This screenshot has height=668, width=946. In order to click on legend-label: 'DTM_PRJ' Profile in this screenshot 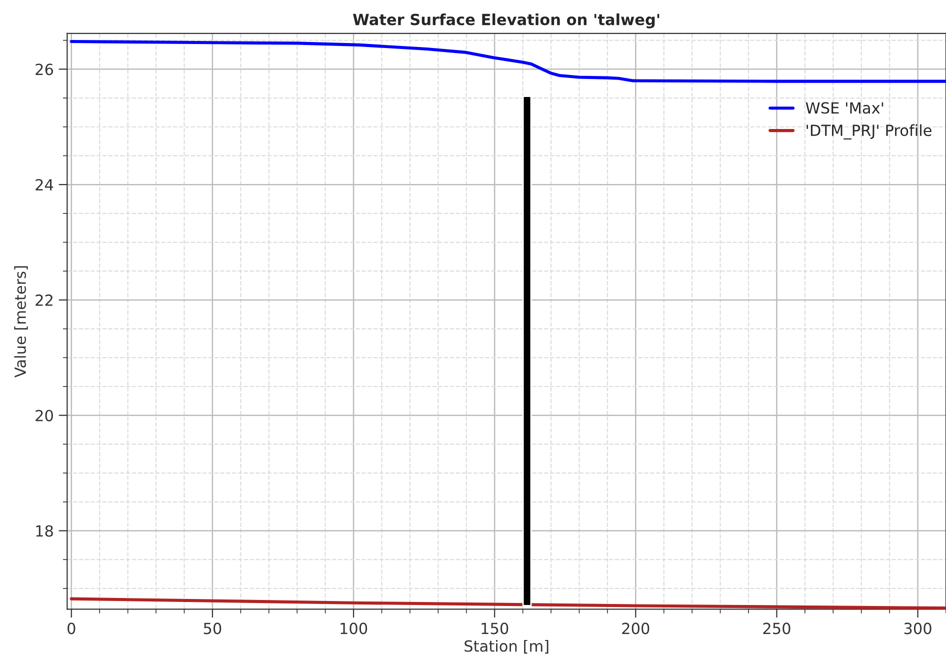, I will do `click(869, 132)`.